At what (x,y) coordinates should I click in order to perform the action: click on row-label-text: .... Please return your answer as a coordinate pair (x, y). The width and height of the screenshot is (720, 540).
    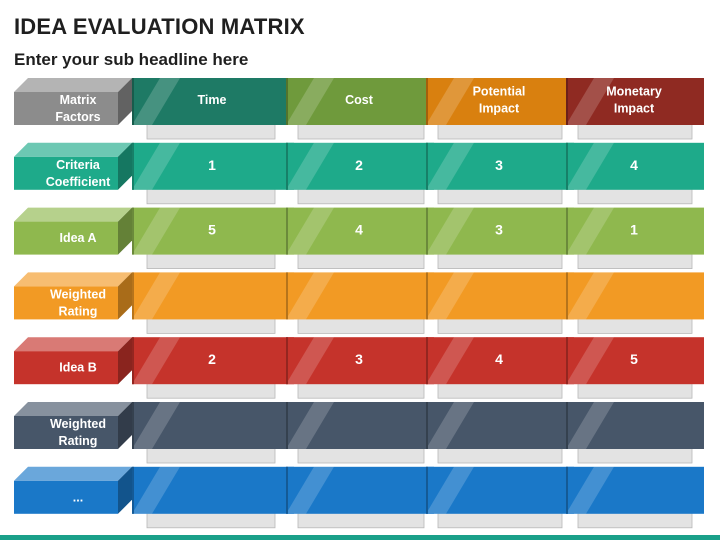
    Looking at the image, I should click on (78, 497).